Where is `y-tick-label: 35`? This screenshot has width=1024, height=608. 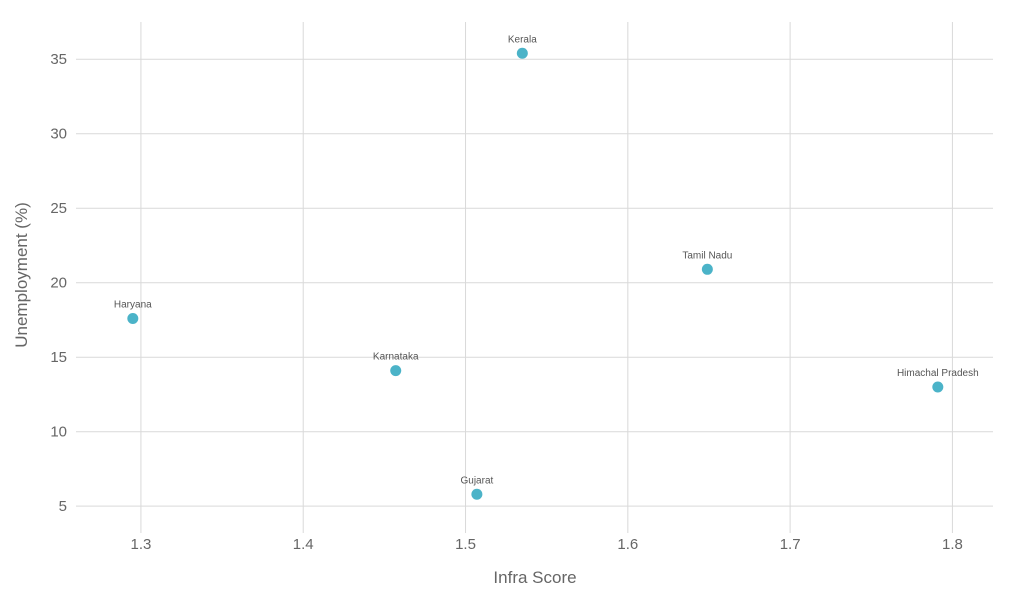 y-tick-label: 35 is located at coordinates (58, 59).